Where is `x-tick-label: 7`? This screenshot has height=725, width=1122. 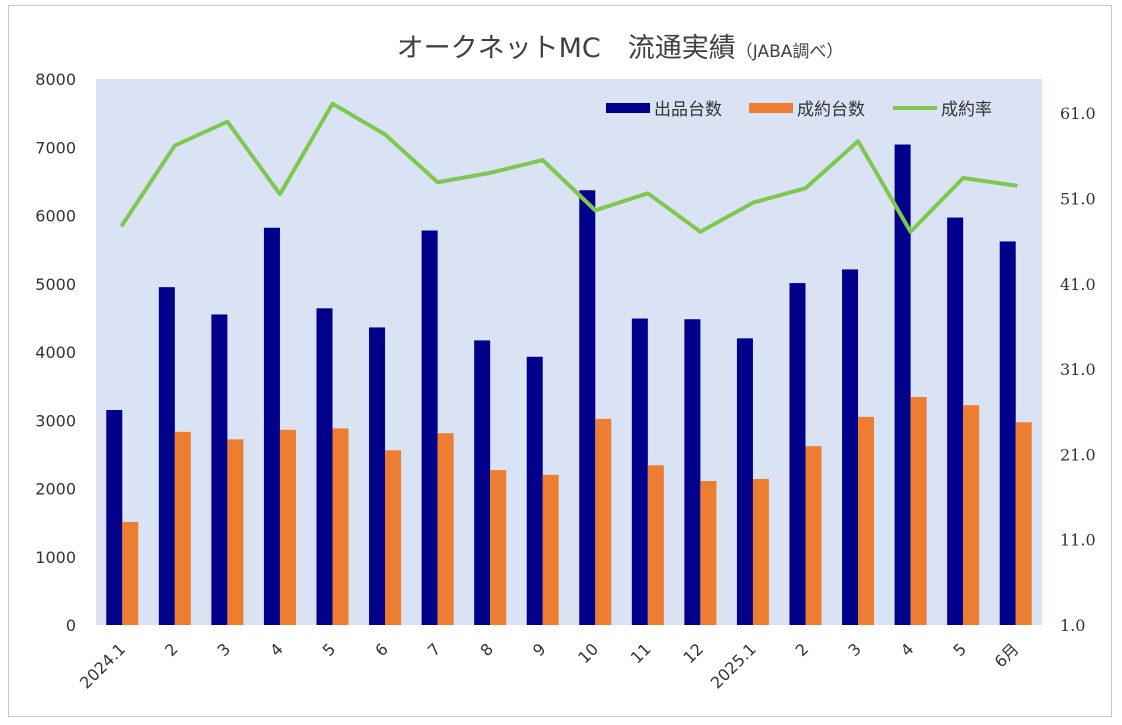
x-tick-label: 7 is located at coordinates (434, 649).